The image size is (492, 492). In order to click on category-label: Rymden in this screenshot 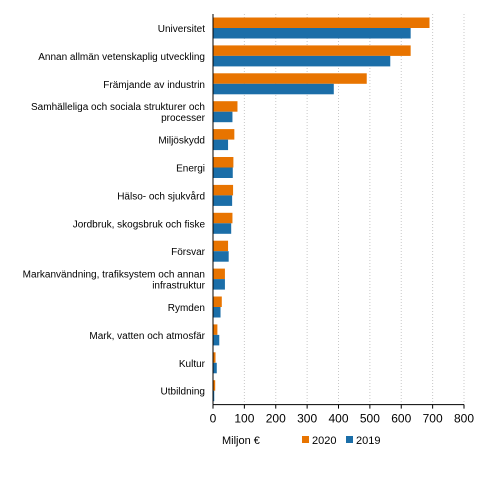, I will do `click(186, 308)`.